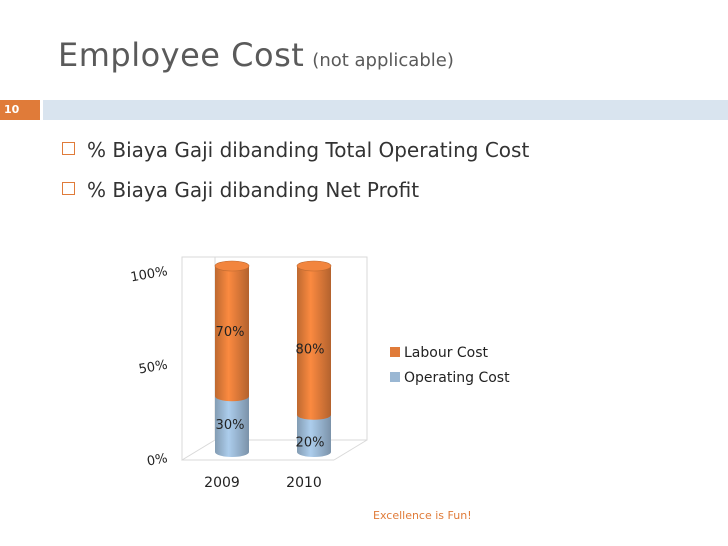 The height and width of the screenshot is (546, 728). What do you see at coordinates (383, 60) in the screenshot?
I see `slide-subtitle: (not applicable)` at bounding box center [383, 60].